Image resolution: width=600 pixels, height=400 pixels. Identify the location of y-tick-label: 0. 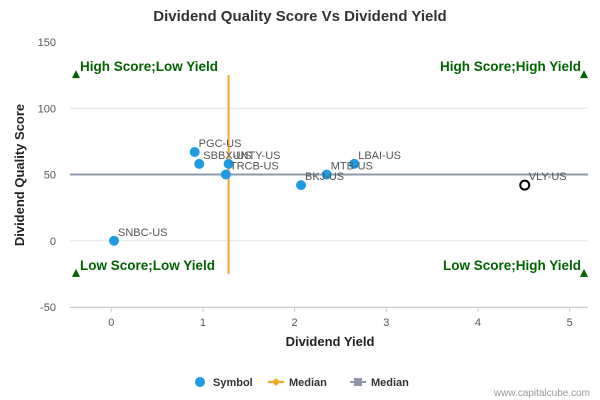
(53, 242).